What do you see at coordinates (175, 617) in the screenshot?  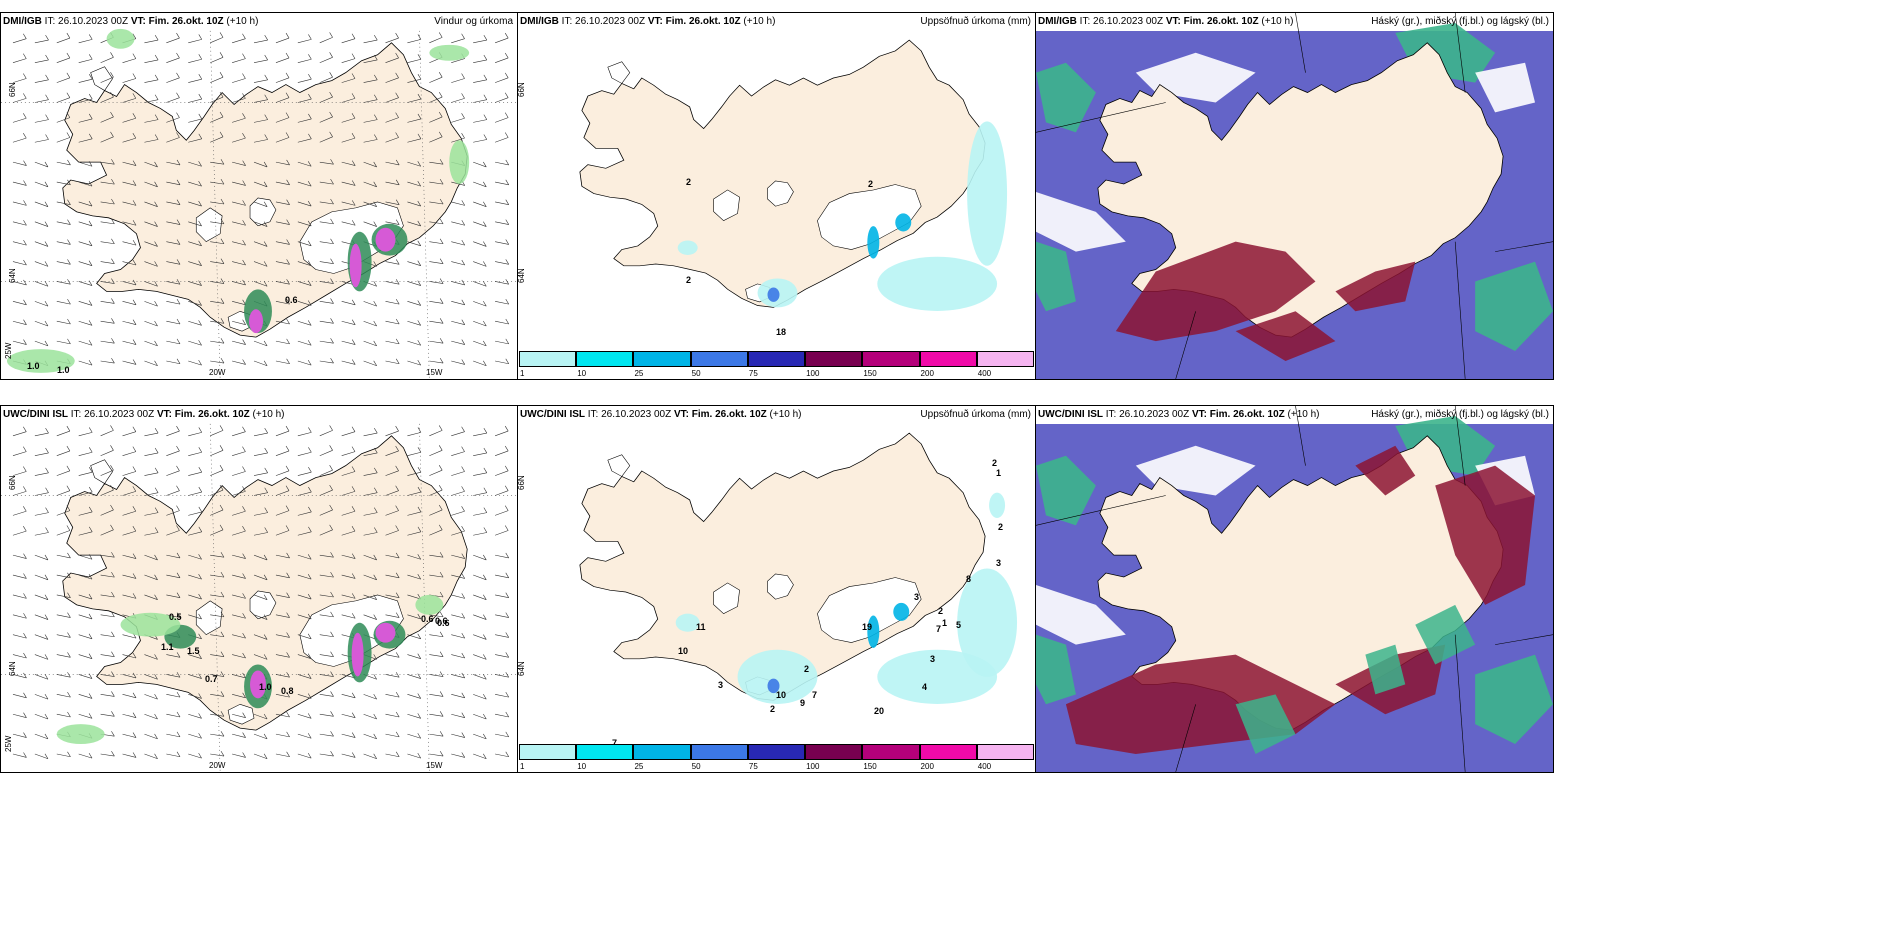 I see `value-label: 0.5` at bounding box center [175, 617].